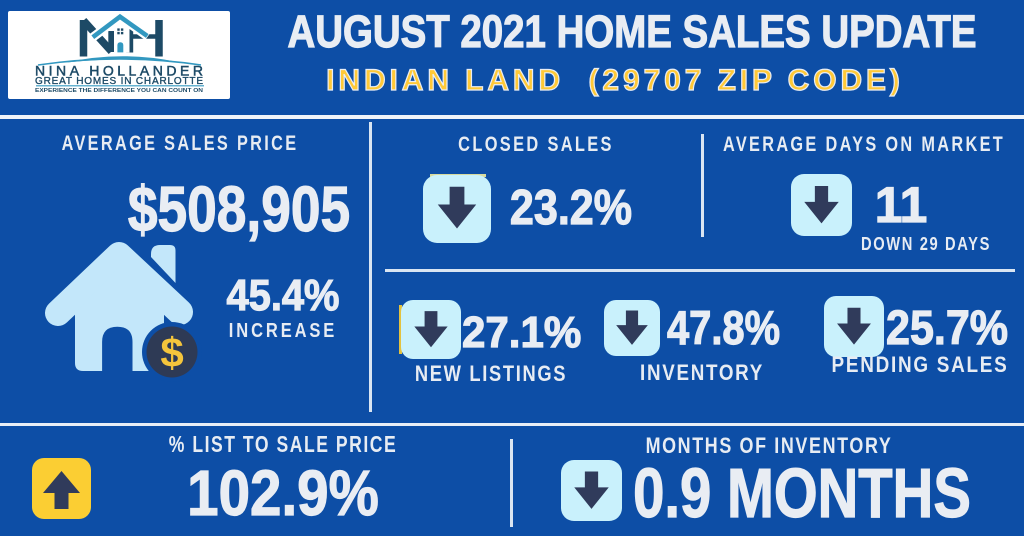 This screenshot has height=536, width=1024. What do you see at coordinates (119, 81) in the screenshot?
I see `svg-text: GREAT HOMES IN CHARLOTTE` at bounding box center [119, 81].